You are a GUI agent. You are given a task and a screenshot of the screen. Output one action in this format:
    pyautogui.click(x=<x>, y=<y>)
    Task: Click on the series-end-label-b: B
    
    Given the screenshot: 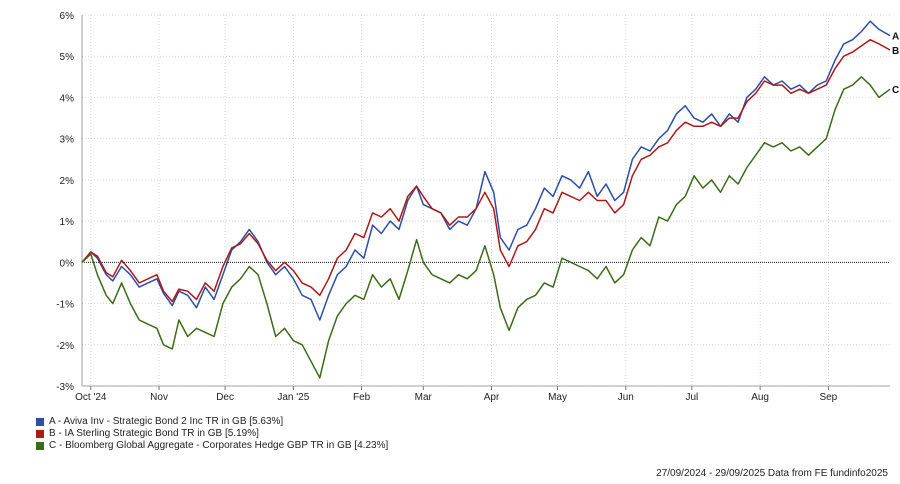 What is the action you would take?
    pyautogui.click(x=895, y=51)
    